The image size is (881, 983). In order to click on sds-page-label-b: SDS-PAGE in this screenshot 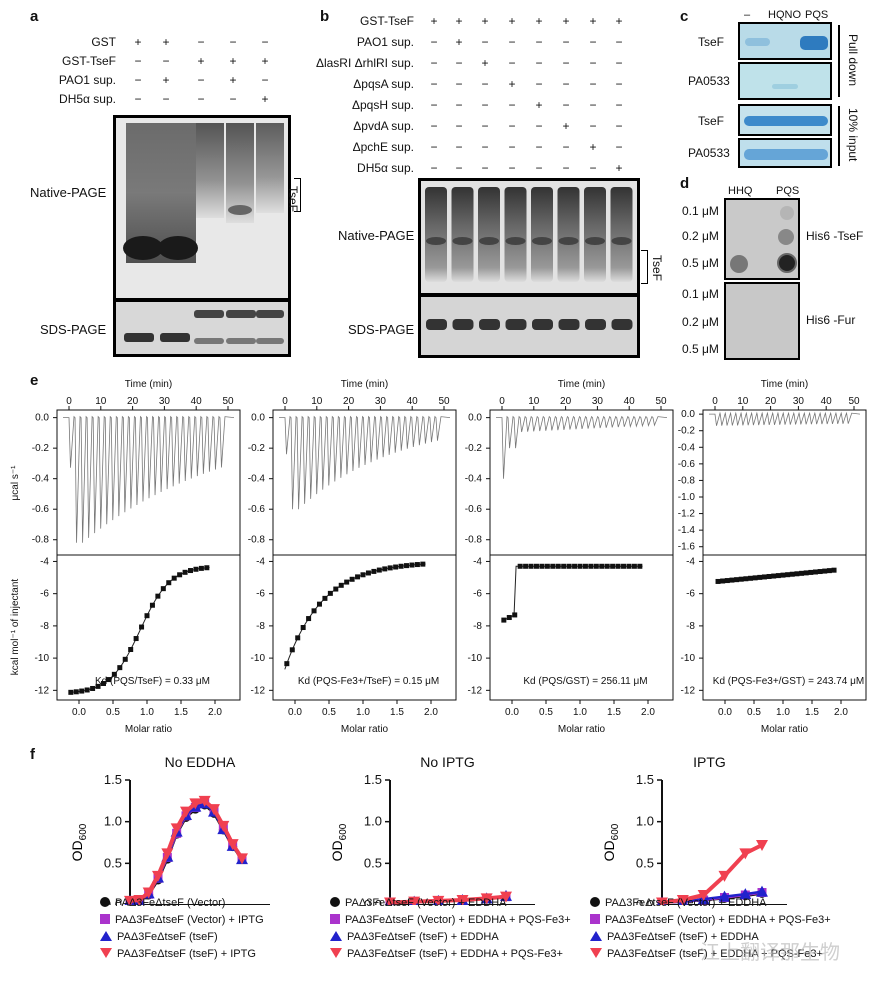, I will do `click(381, 329)`.